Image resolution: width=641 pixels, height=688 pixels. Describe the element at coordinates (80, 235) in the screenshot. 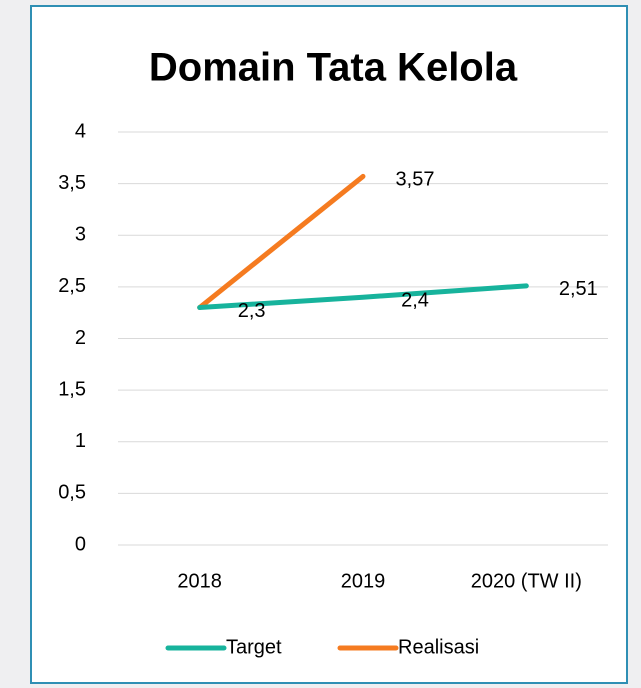

I see `y-tick-label: 3` at that location.